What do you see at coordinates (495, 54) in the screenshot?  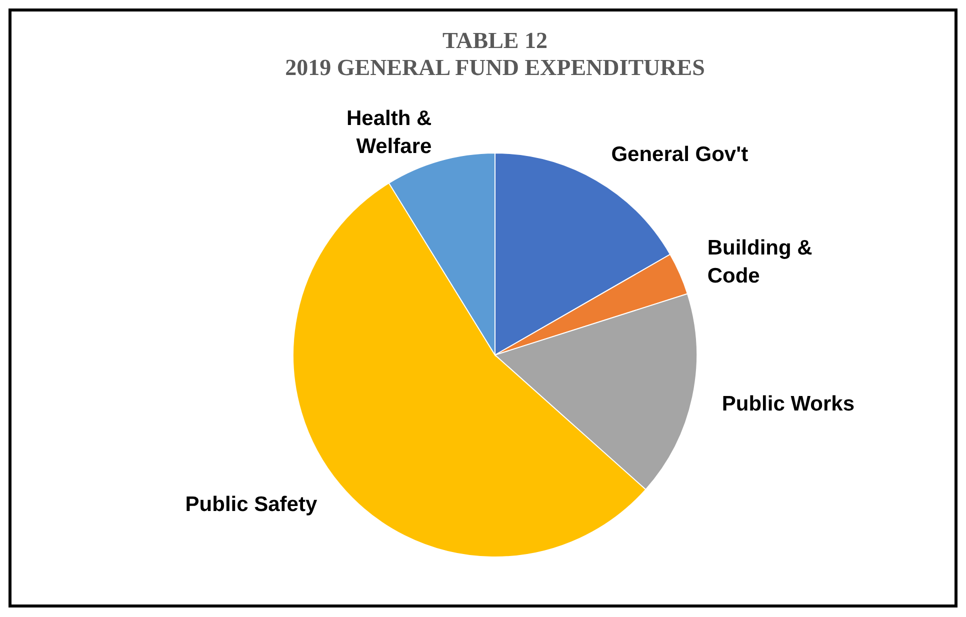 I see `chart-title: TABLE 12 2019 GENERAL FUND EXPENDITURES` at bounding box center [495, 54].